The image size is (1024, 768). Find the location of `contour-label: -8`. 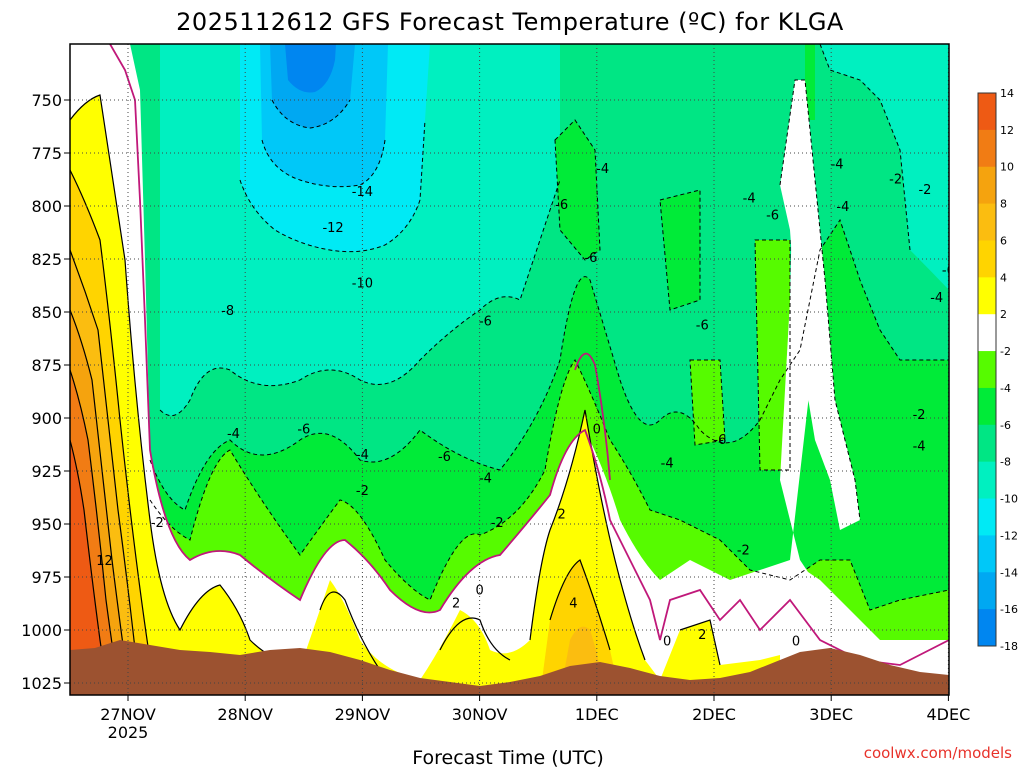

contour-label: -8 is located at coordinates (227, 311).